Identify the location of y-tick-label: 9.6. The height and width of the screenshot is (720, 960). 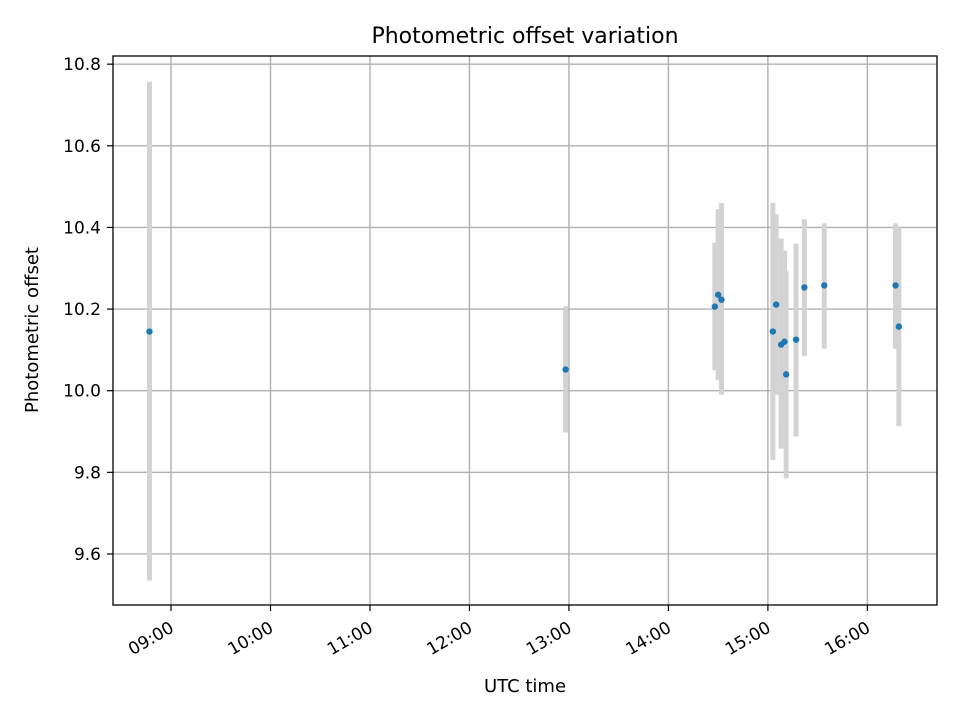
(87, 555).